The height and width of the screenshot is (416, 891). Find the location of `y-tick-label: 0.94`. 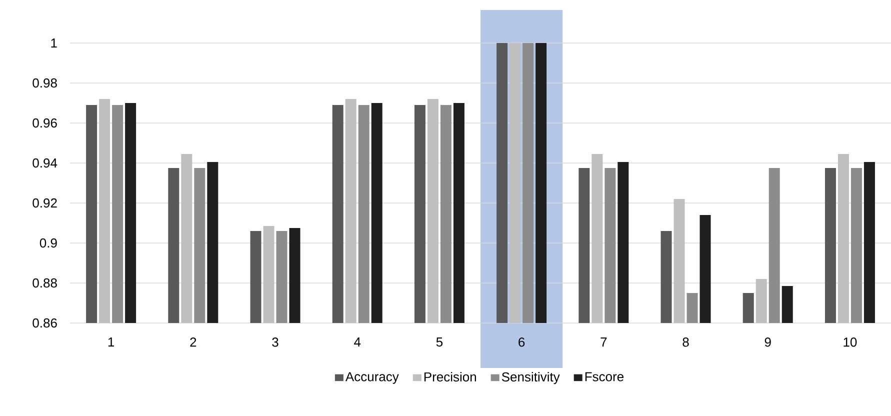

y-tick-label: 0.94 is located at coordinates (45, 163).